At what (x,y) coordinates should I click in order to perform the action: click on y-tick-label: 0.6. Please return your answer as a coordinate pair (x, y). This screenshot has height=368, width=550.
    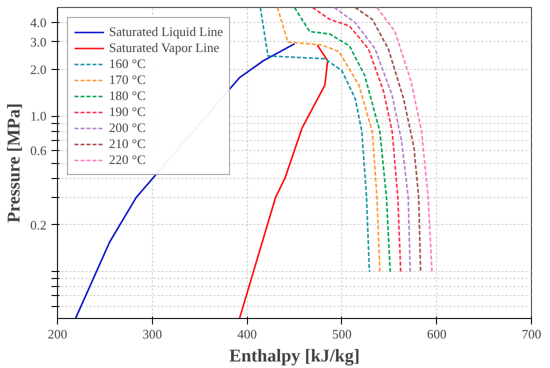
    Looking at the image, I should click on (38, 150).